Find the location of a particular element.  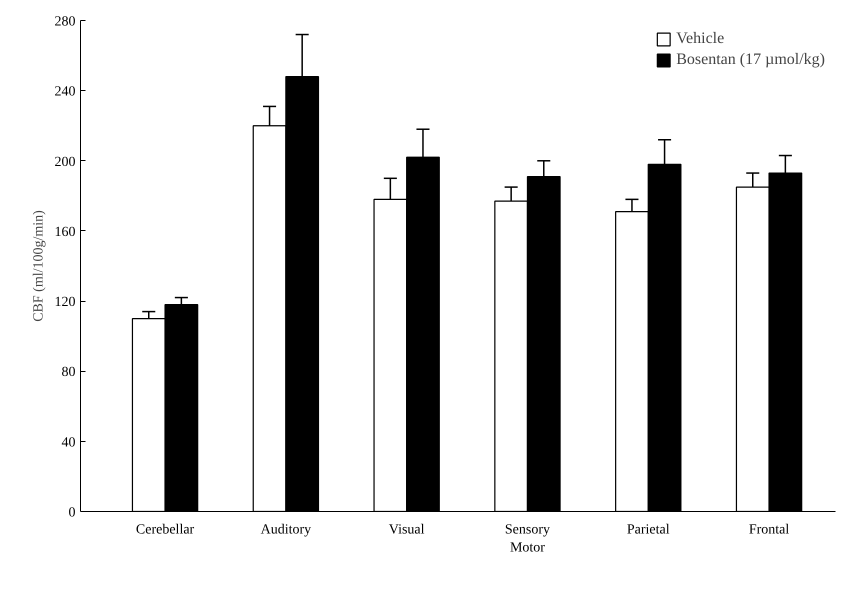

y-tick-label: 280 is located at coordinates (65, 22).